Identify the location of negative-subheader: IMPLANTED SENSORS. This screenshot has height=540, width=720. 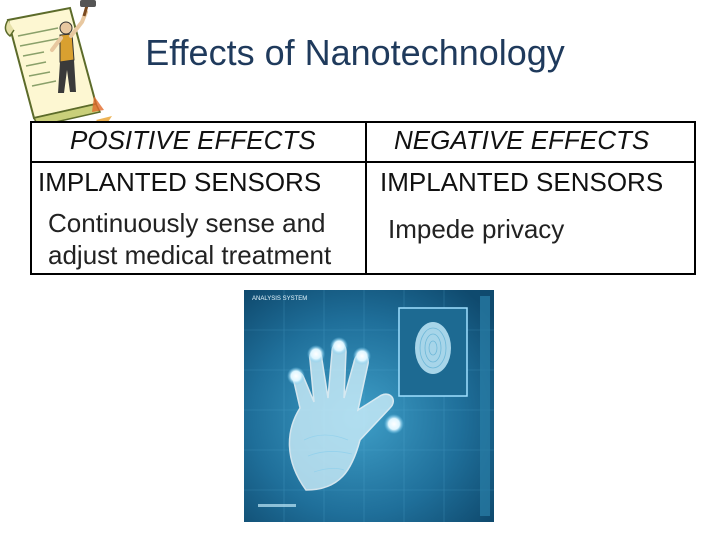
(522, 182).